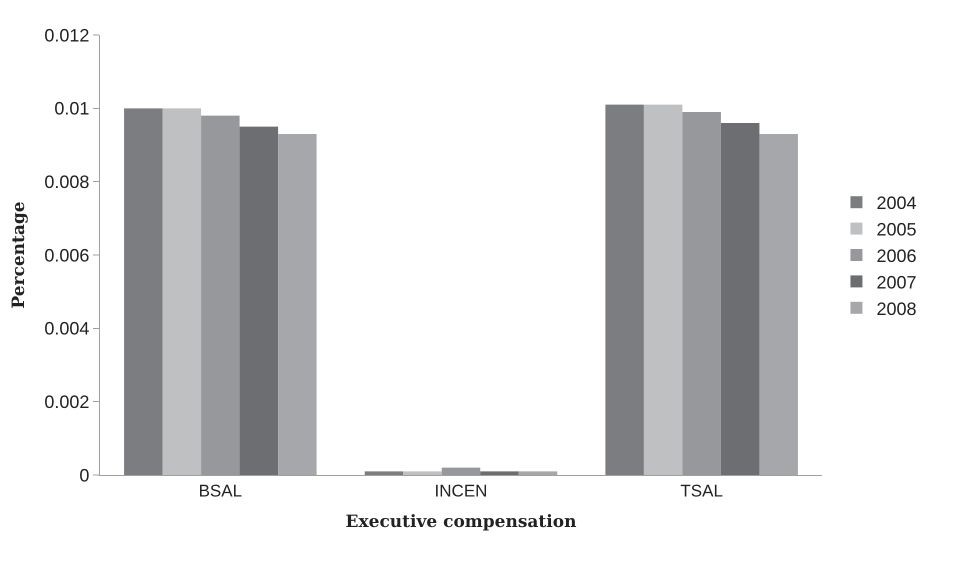 This screenshot has height=580, width=962. Describe the element at coordinates (67, 182) in the screenshot. I see `y-tick-label: 0.008` at that location.